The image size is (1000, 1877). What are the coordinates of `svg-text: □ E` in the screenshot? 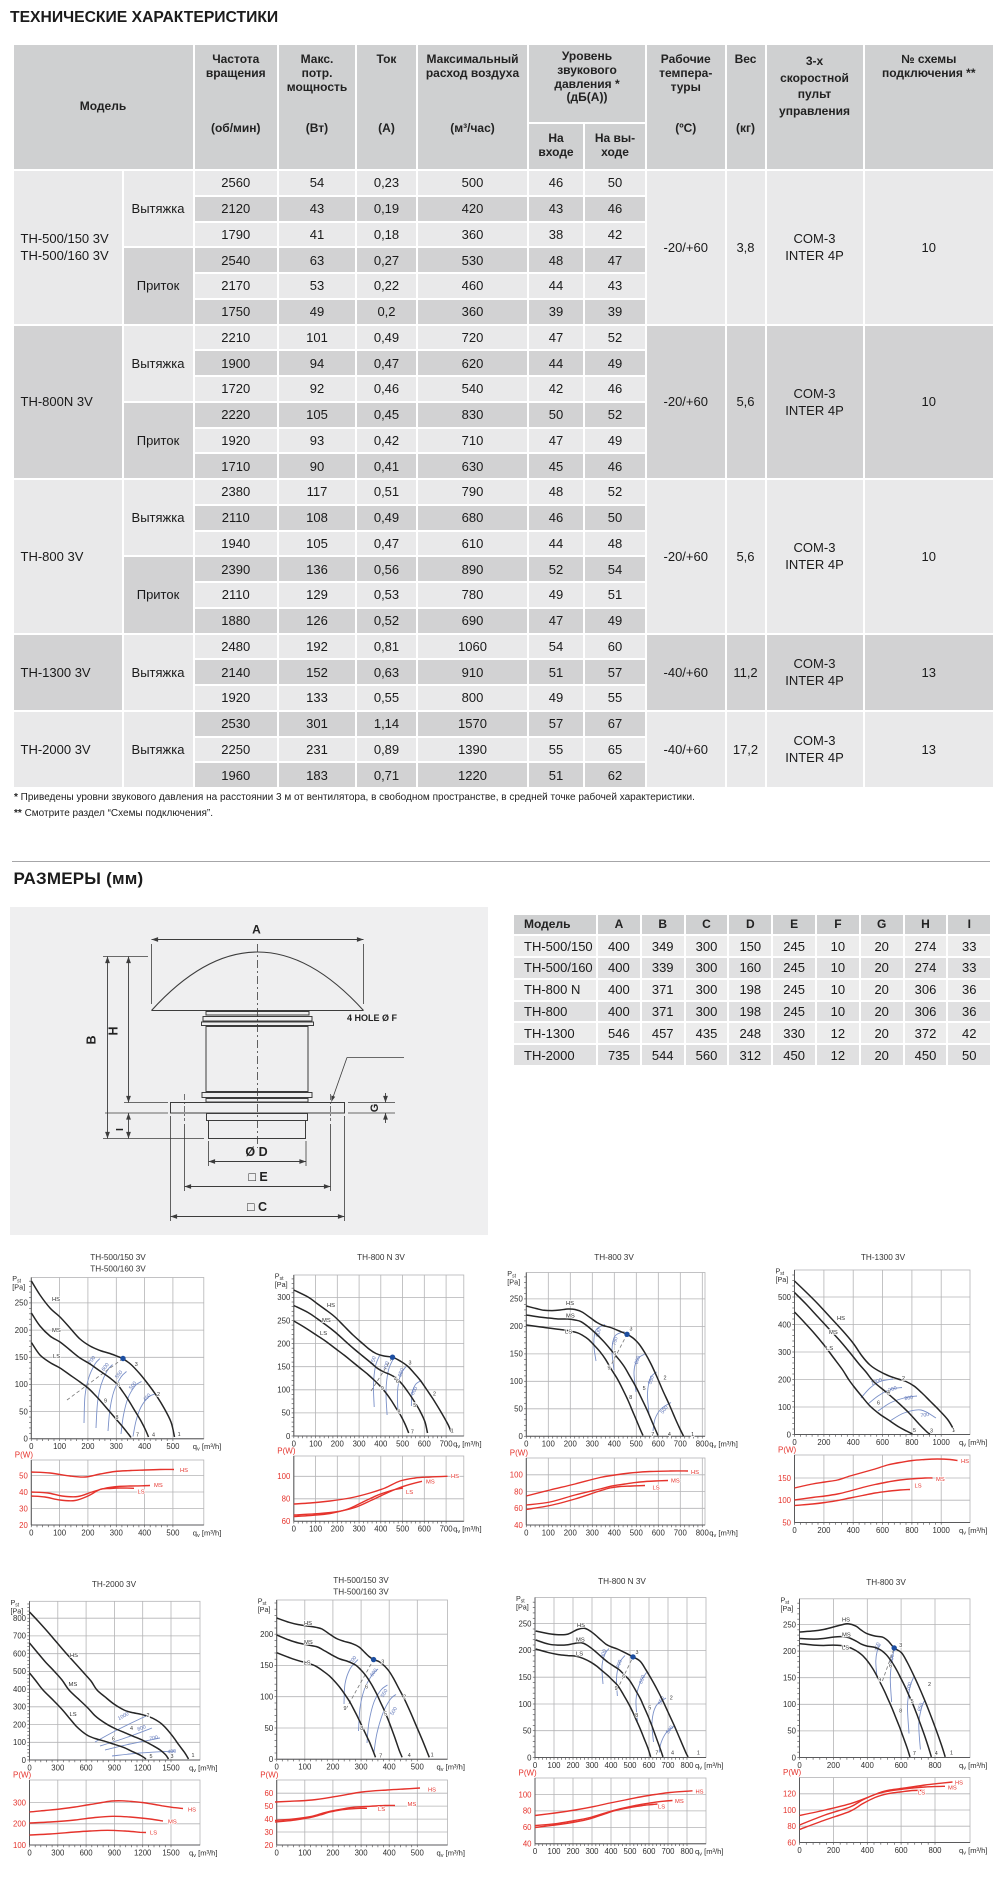 It's located at (257, 1177).